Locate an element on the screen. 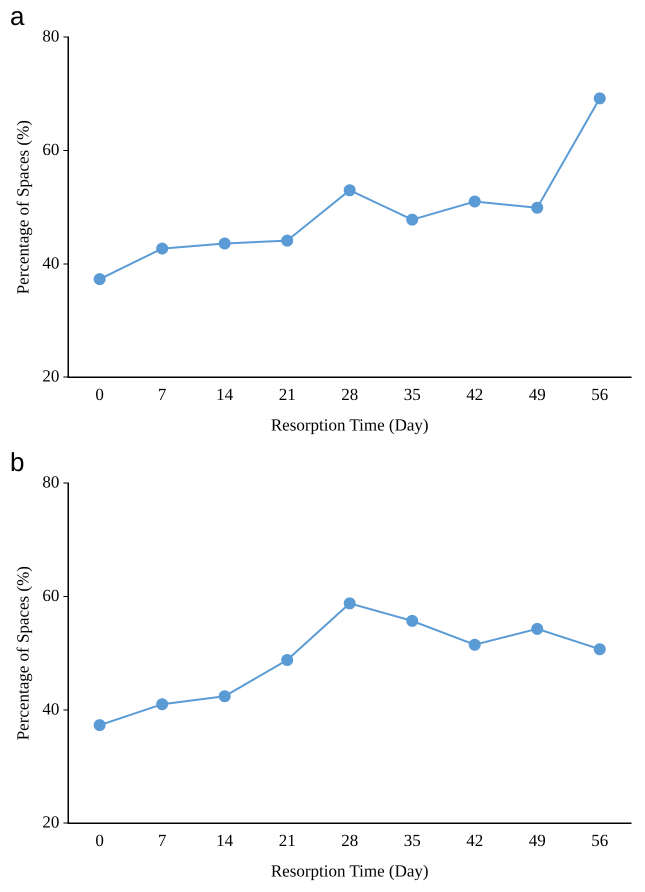 The height and width of the screenshot is (892, 645). chart-title: b is located at coordinates (17, 461).